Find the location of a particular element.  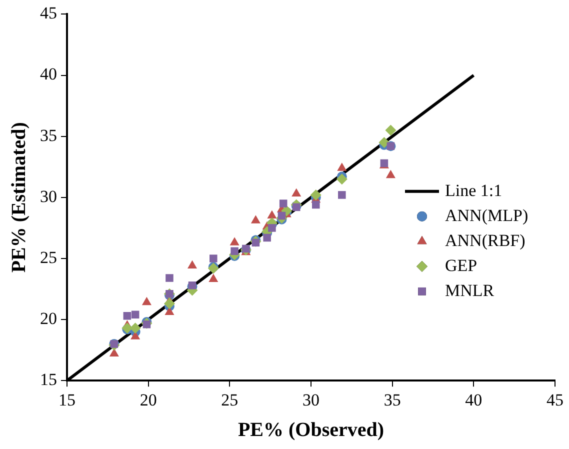

legend-label: MNLR is located at coordinates (470, 290).